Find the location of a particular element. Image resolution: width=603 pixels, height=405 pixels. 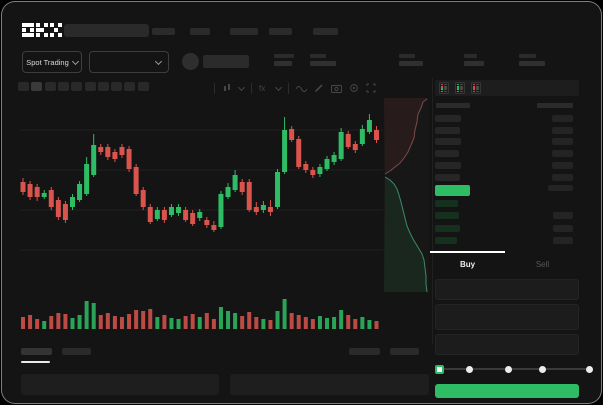

settings-gear-icon is located at coordinates (354, 88).